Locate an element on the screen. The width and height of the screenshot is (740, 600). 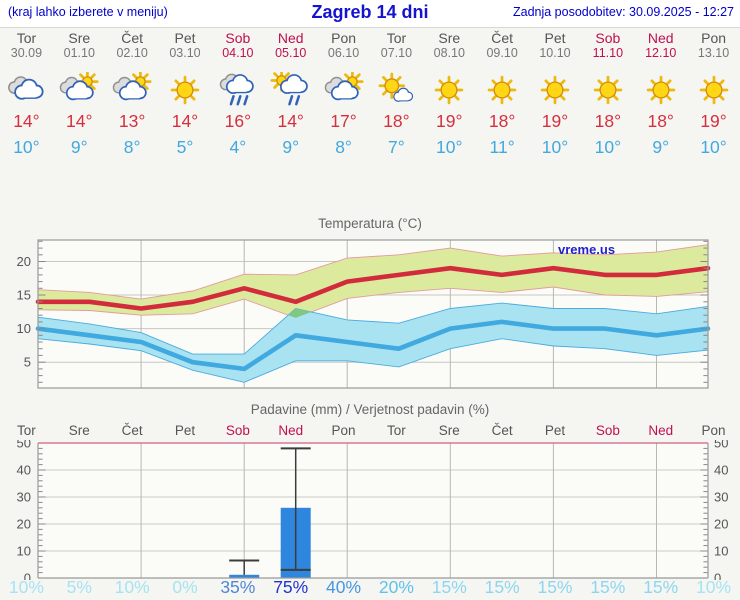
svg-text: 15 is located at coordinates (24, 295).